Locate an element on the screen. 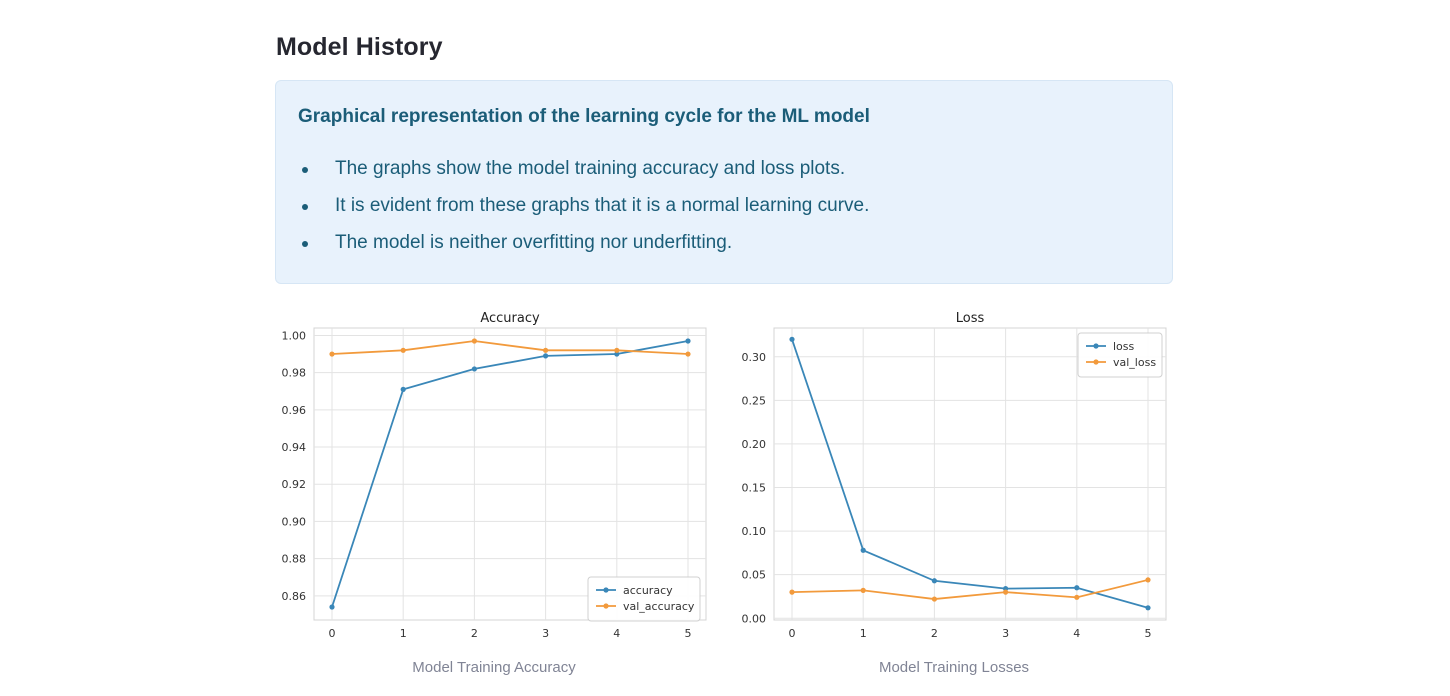 This screenshot has height=696, width=1450. series-line-val_loss is located at coordinates (970, 589).